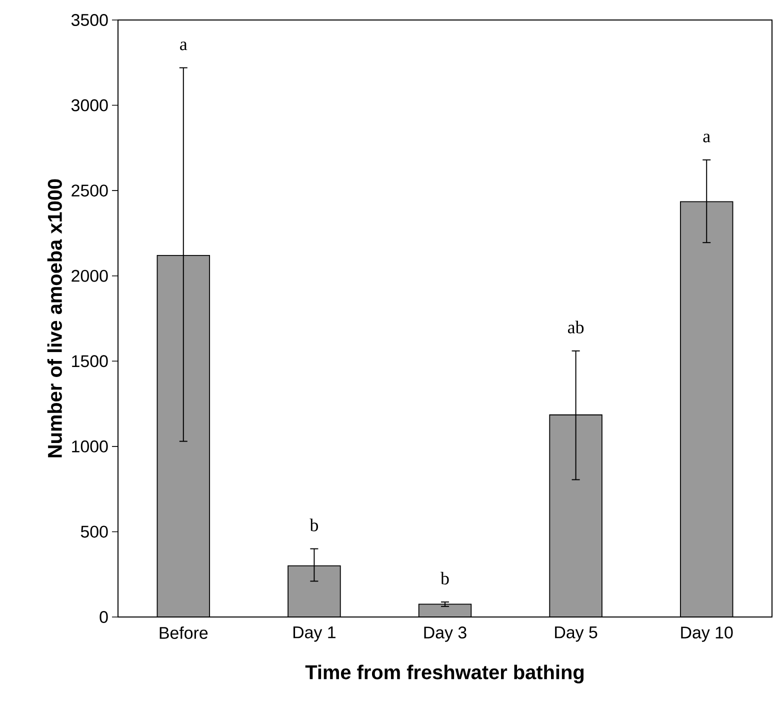  I want to click on x-axis-title: Time from freshwater bathing, so click(444, 674).